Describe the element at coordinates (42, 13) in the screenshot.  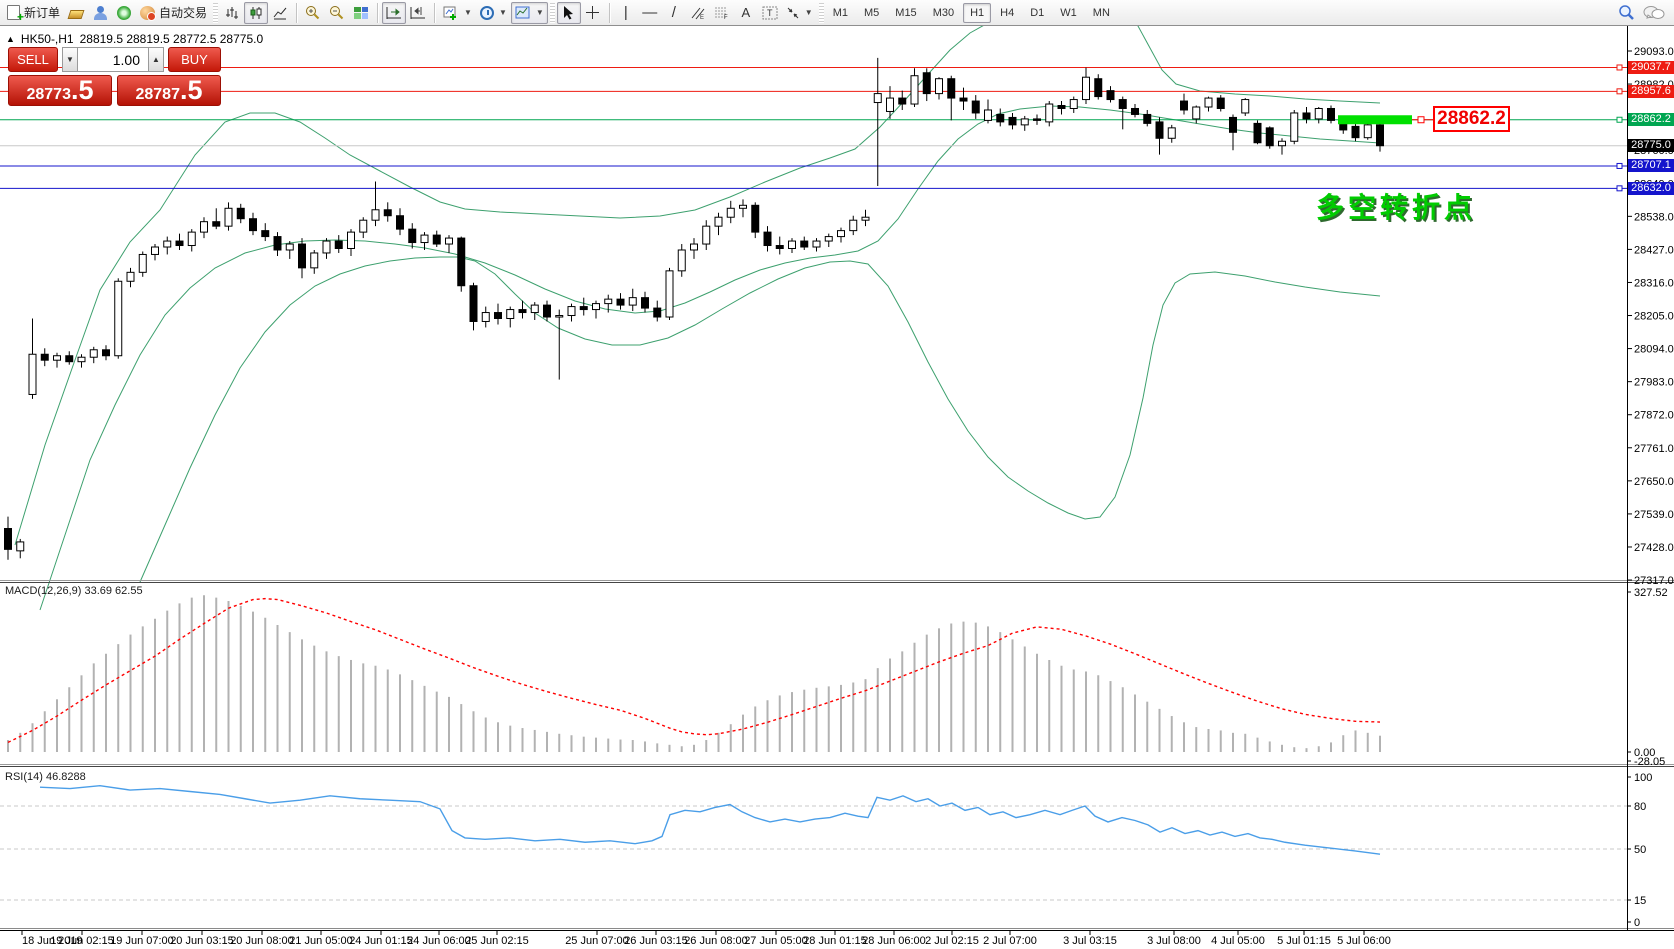
I see `new-order-label: 新订单` at that location.